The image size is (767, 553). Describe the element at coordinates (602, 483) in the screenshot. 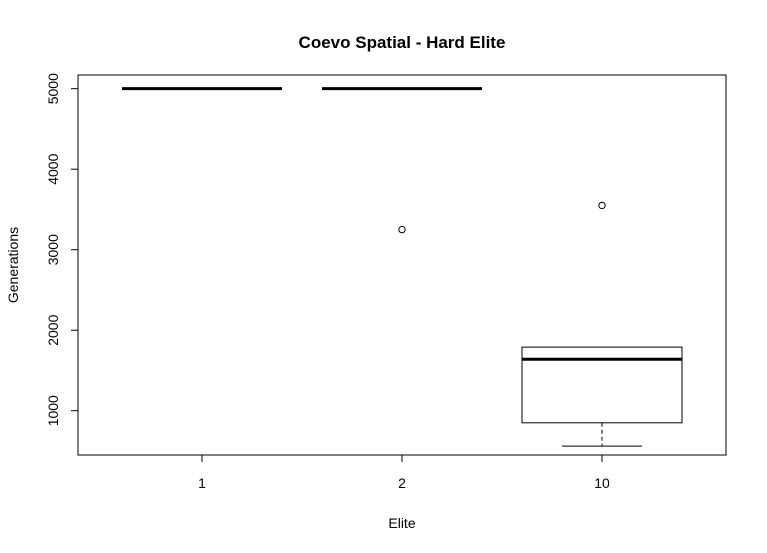

I see `x-tick-label-2: 10` at that location.